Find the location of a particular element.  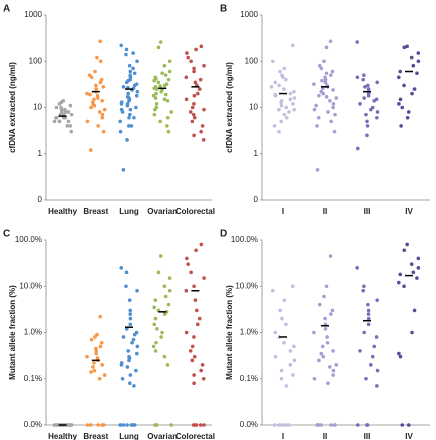

x-tick-label: Colorectal is located at coordinates (195, 211).